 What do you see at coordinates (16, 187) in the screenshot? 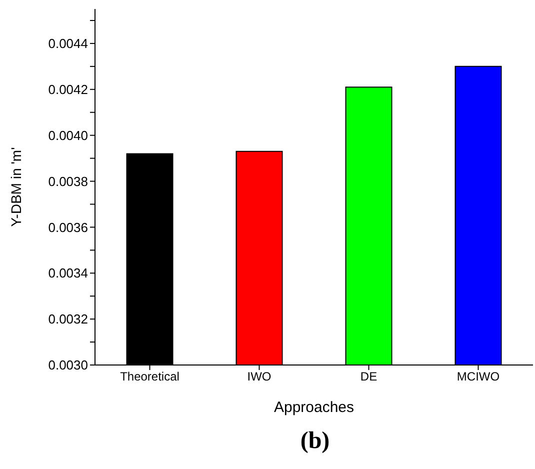
I see `y-axis-title: Y-DBM in 'm'` at bounding box center [16, 187].